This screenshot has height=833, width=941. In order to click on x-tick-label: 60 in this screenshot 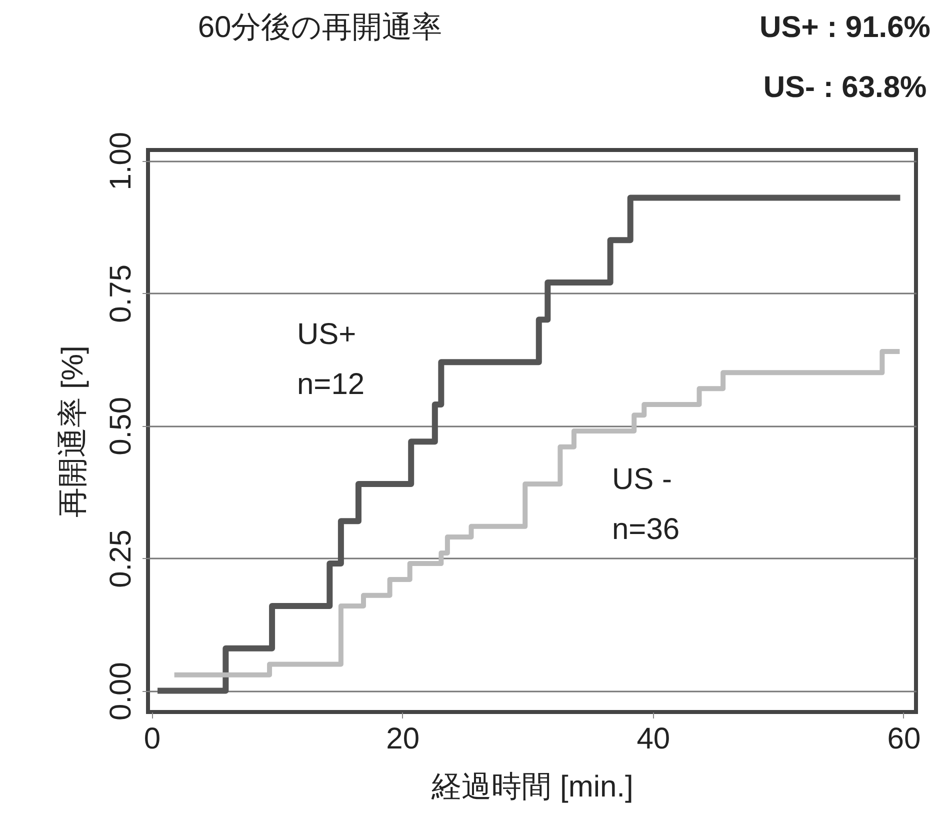, I will do `click(904, 739)`.